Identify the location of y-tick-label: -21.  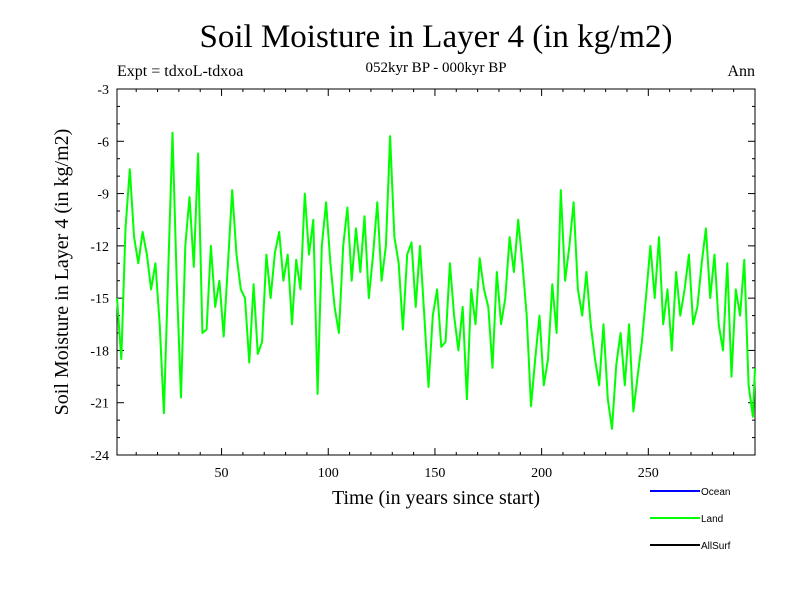
(99, 404).